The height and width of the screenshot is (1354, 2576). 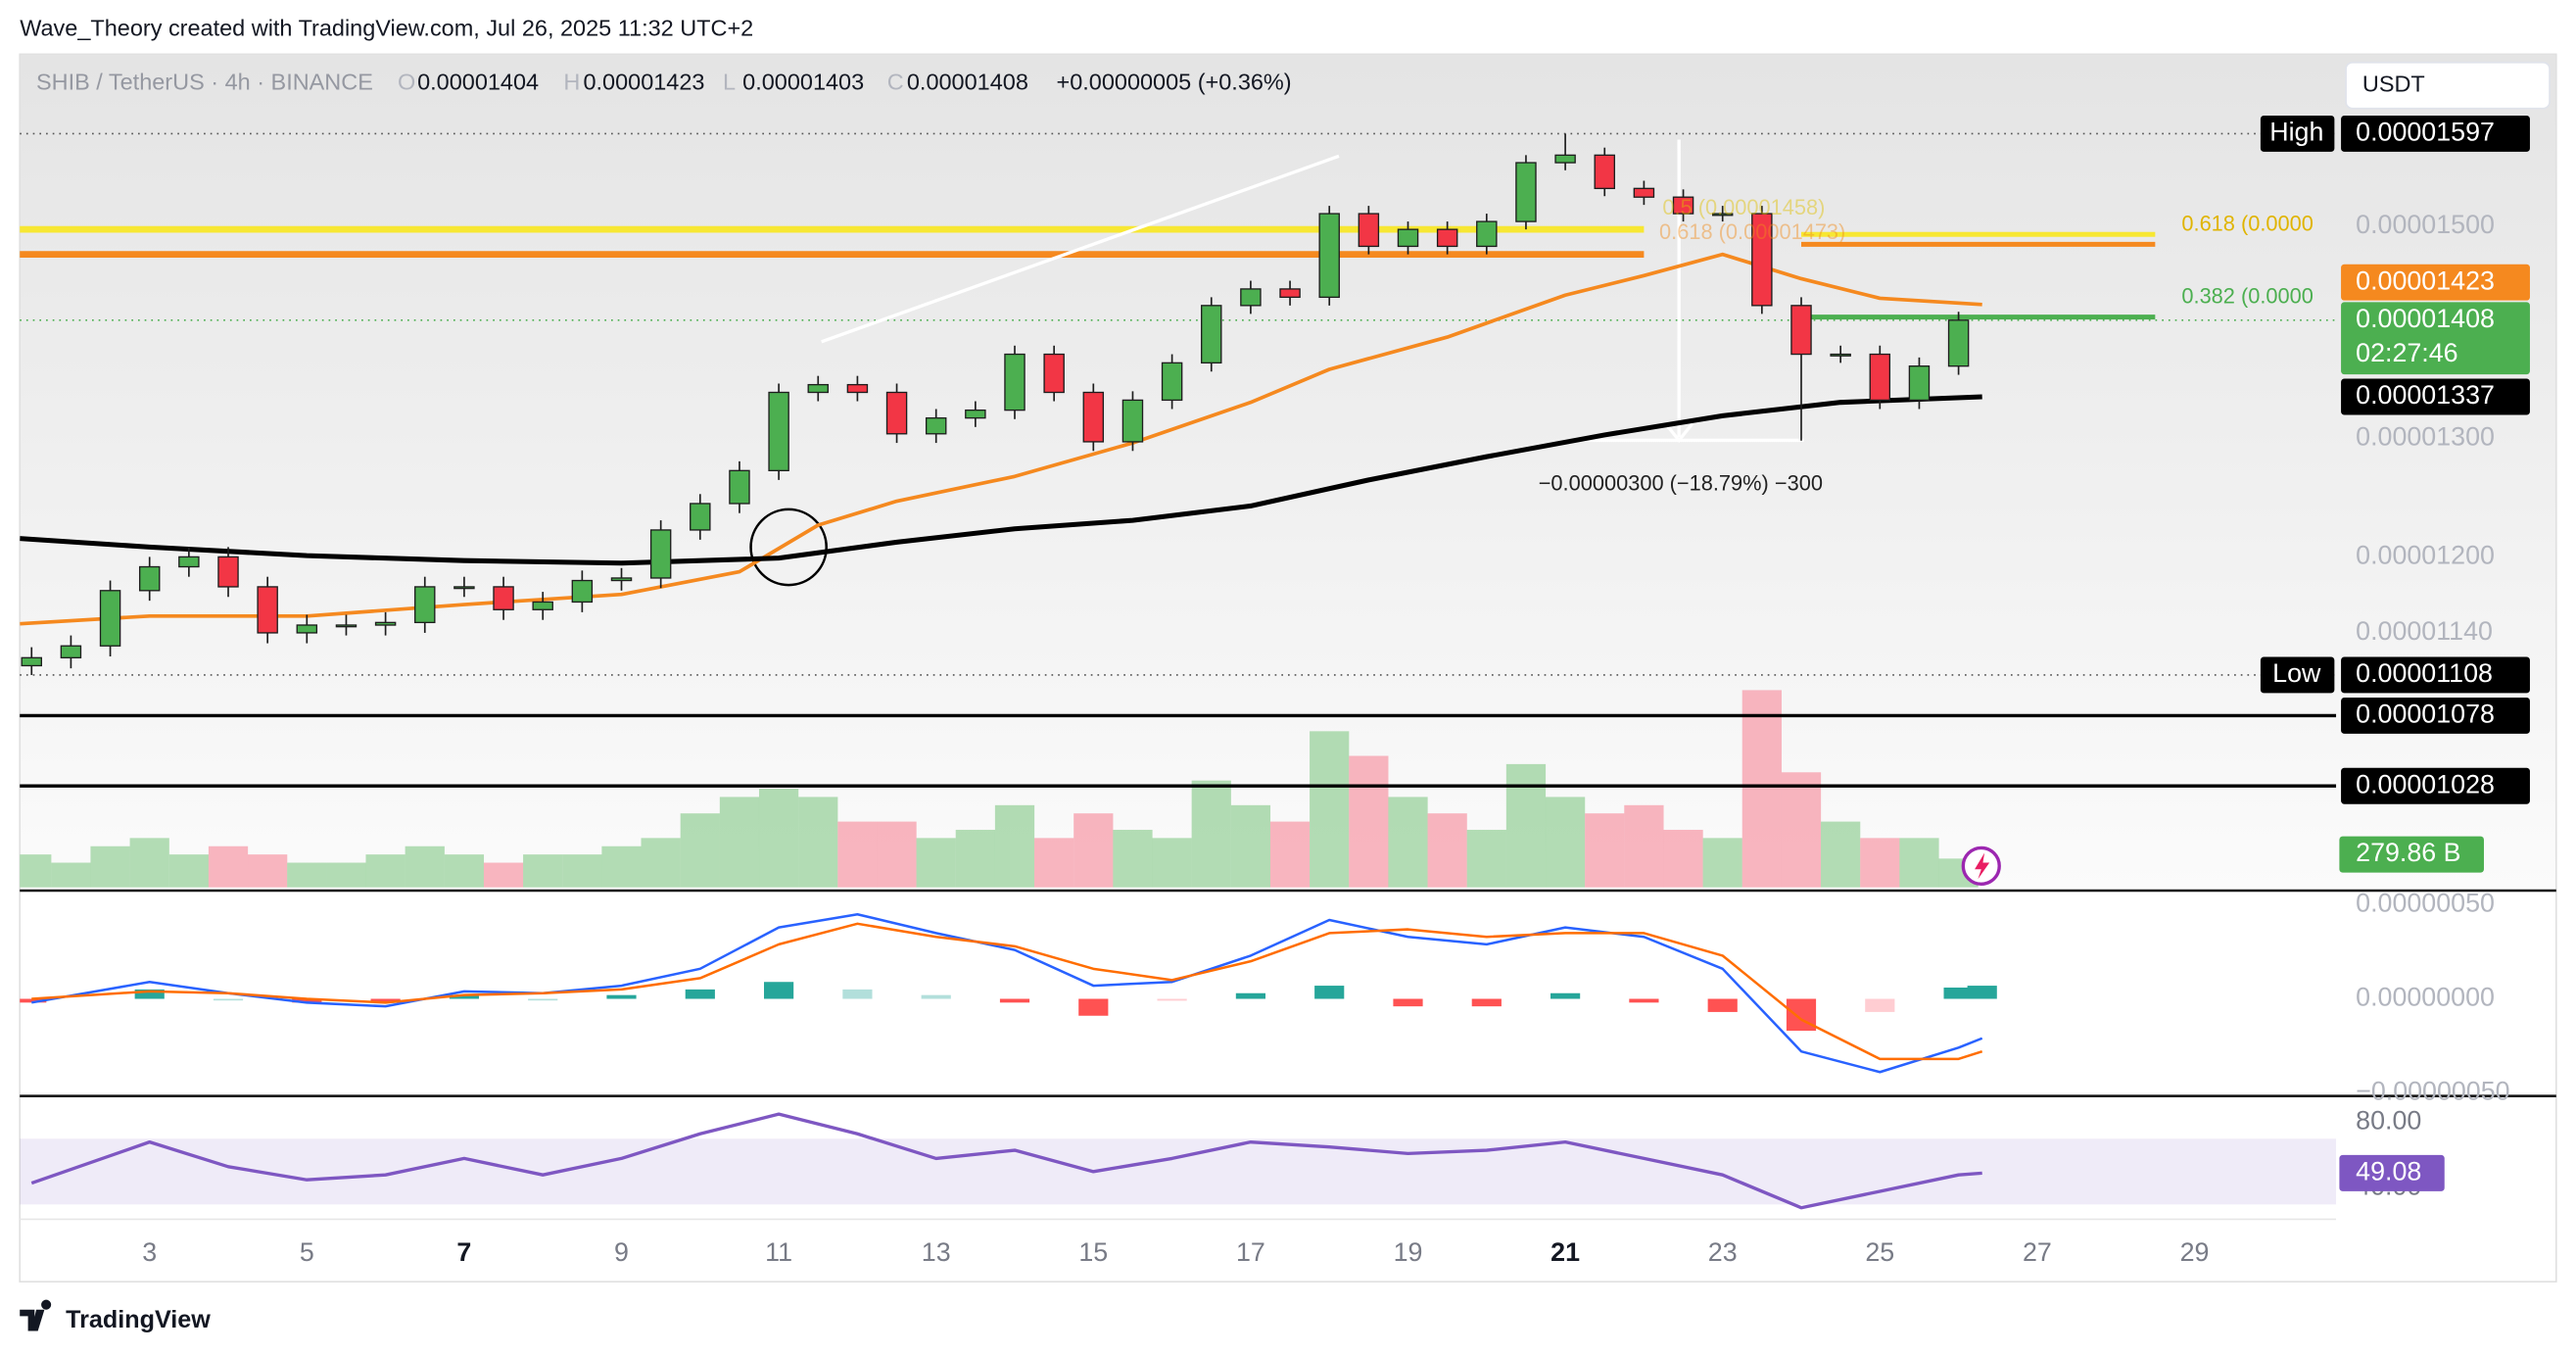 What do you see at coordinates (307, 1252) in the screenshot?
I see `x-tick-label: 5` at bounding box center [307, 1252].